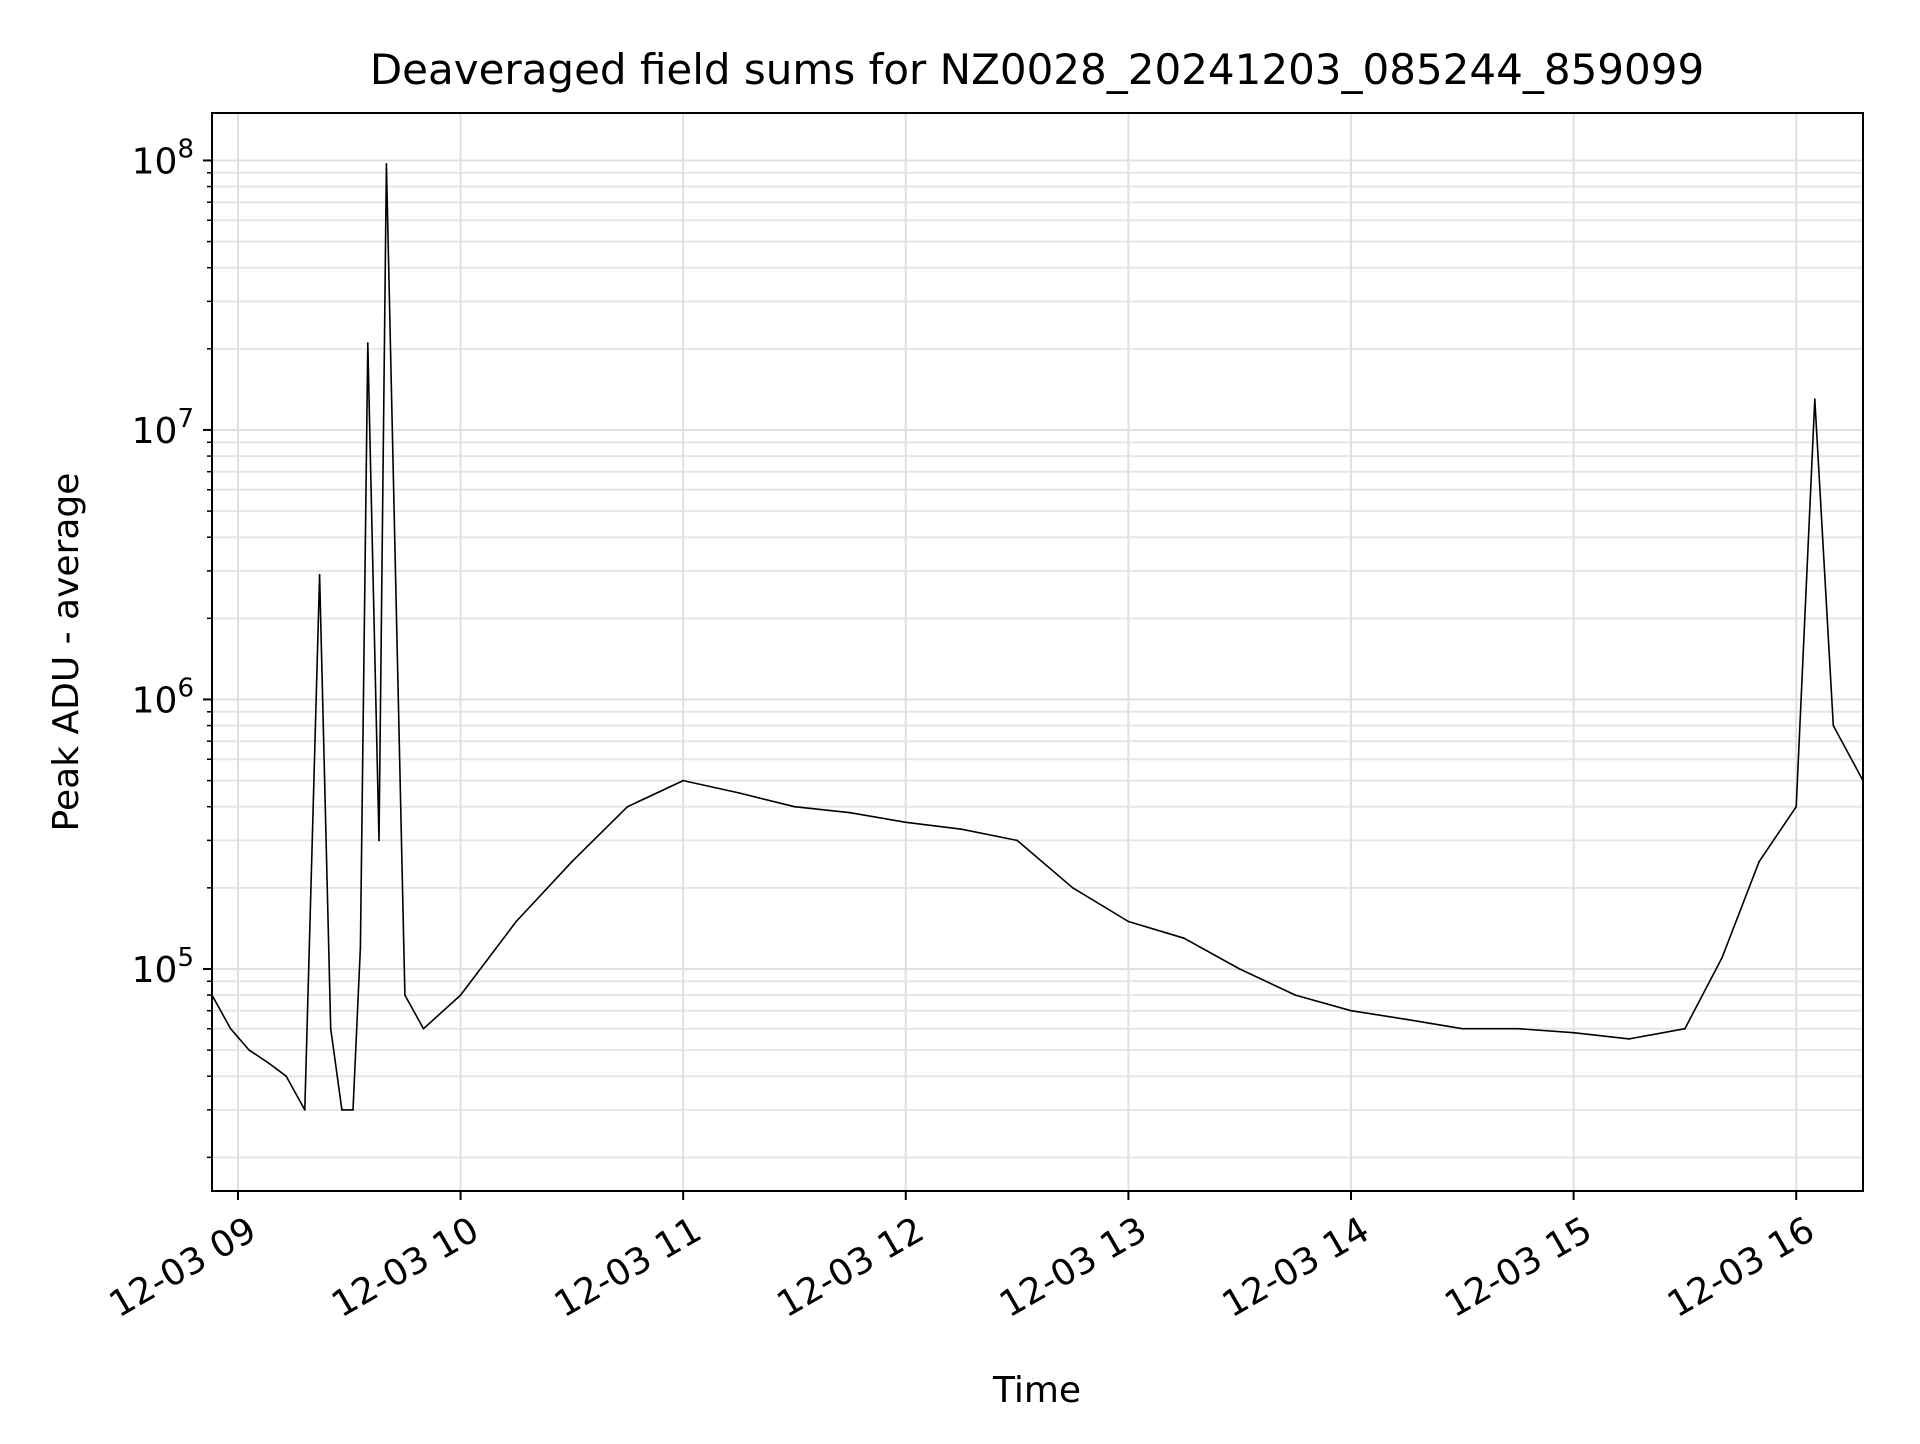  What do you see at coordinates (163, 428) in the screenshot?
I see `y-tick-label: 10⁷` at bounding box center [163, 428].